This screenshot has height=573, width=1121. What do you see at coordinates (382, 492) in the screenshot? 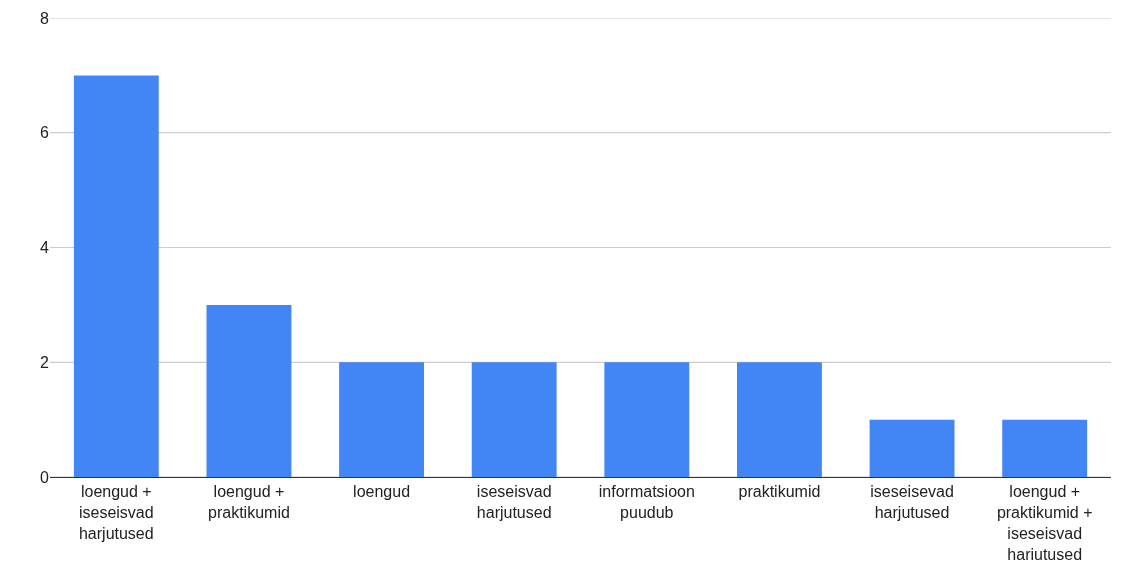
I see `x-tick-label: loengud` at bounding box center [382, 492].